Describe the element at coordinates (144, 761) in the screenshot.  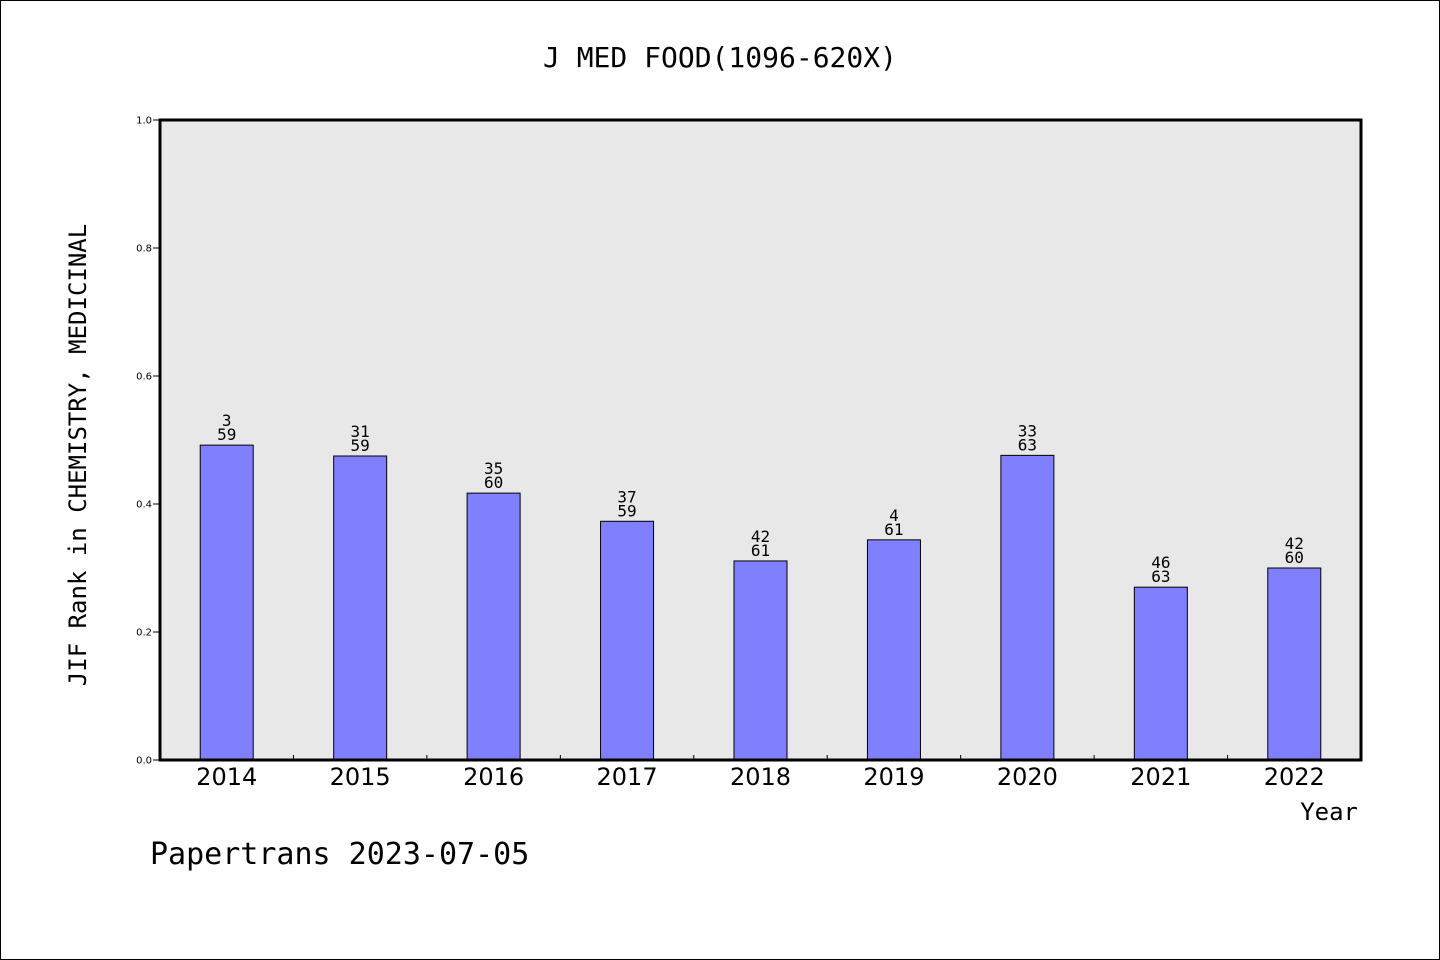
I see `y-tick-label: 0.0` at that location.